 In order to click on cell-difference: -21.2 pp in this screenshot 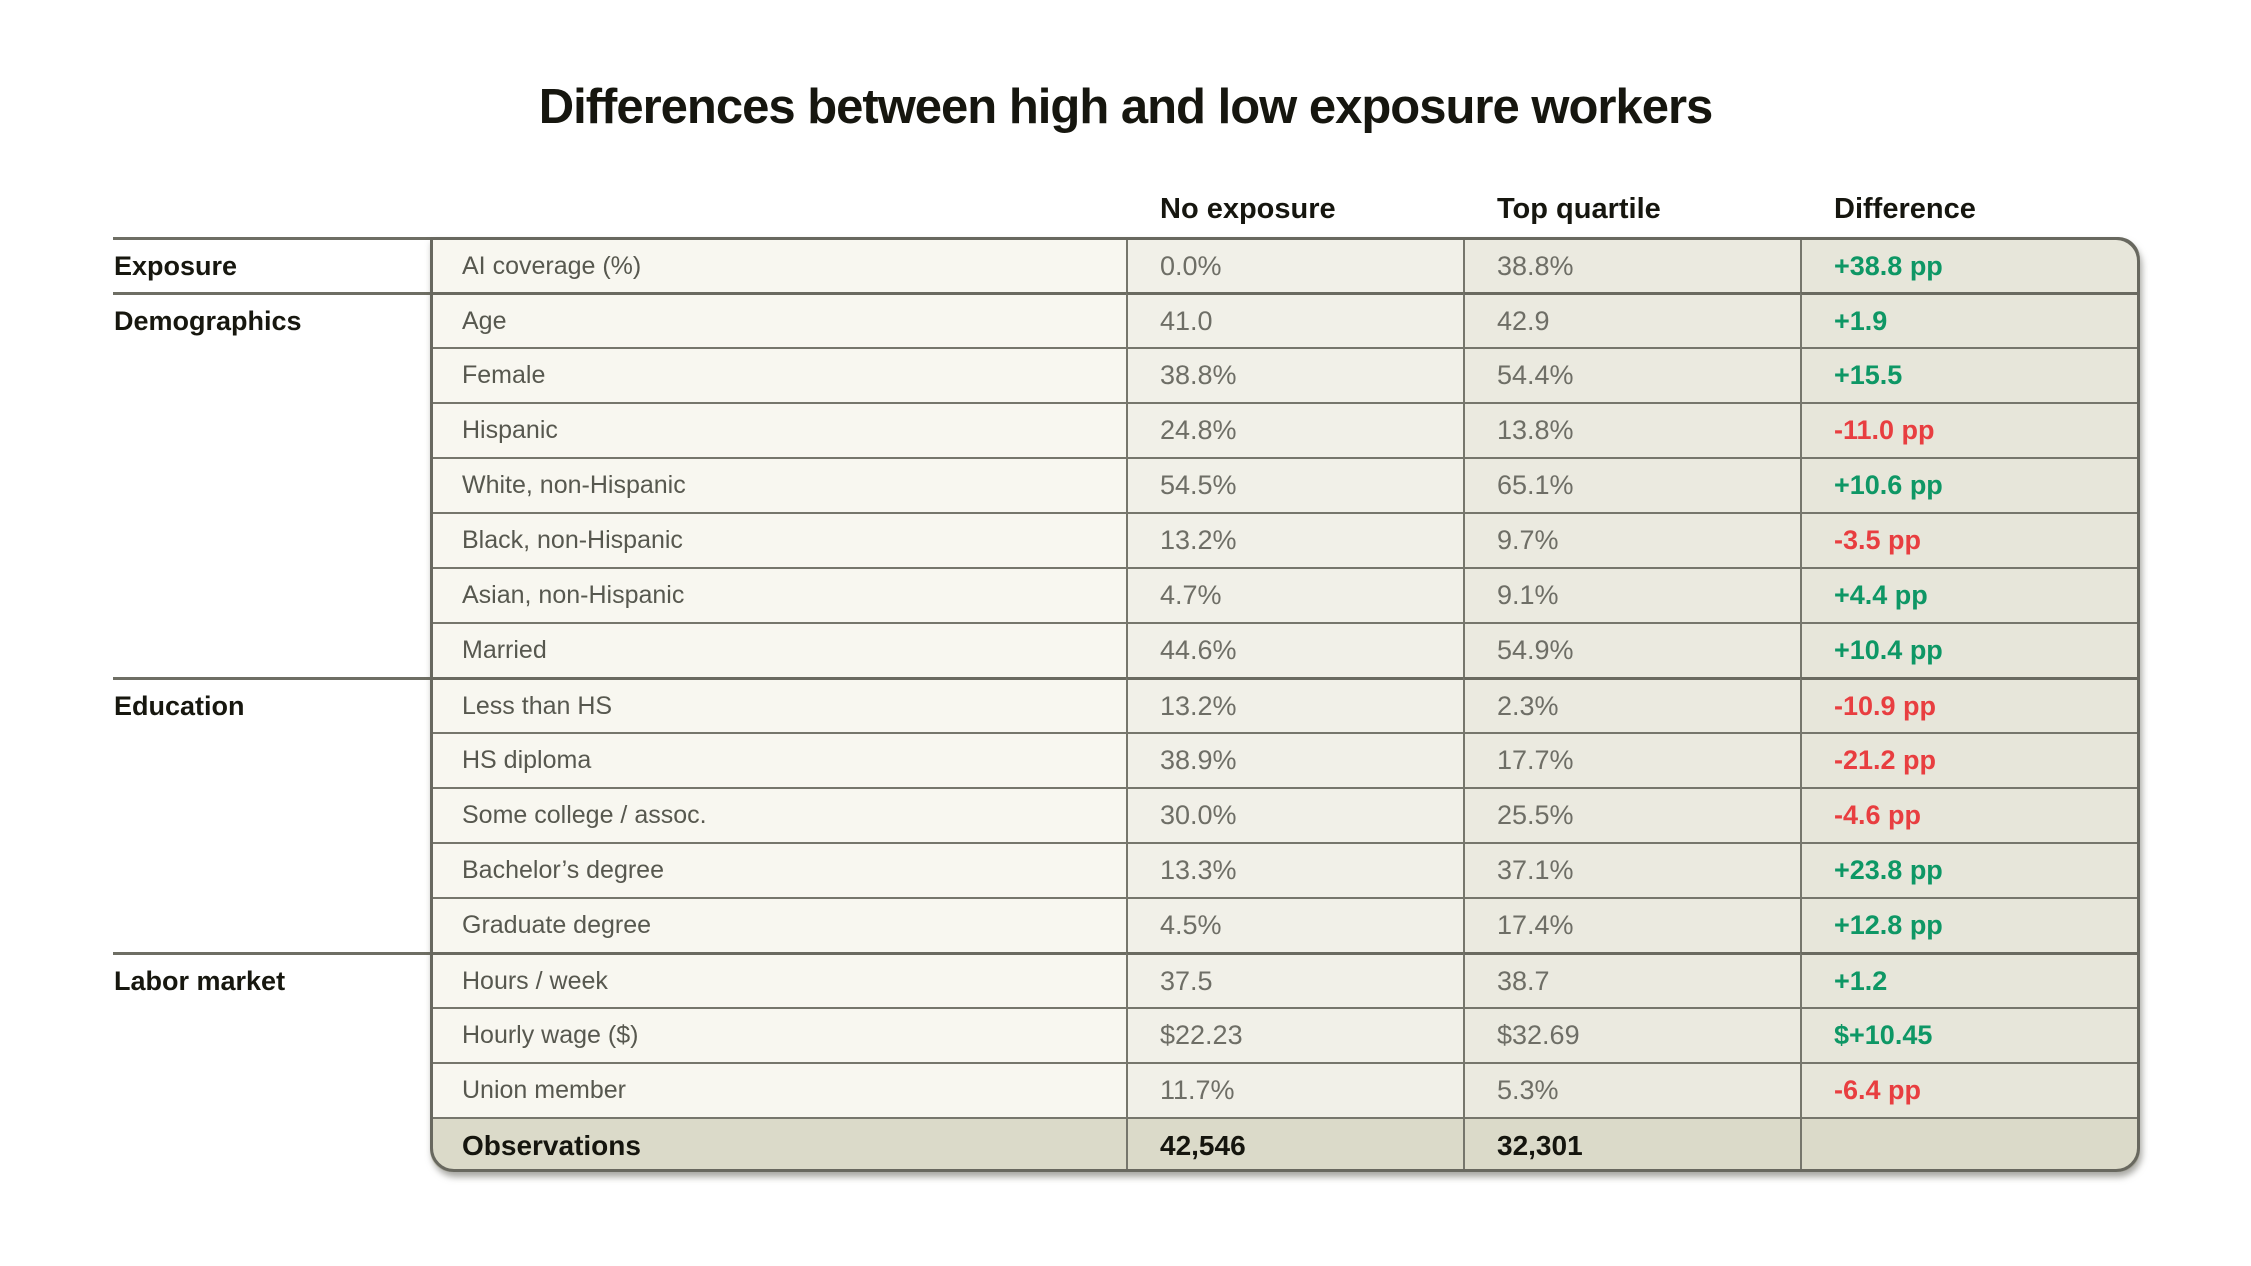, I will do `click(1970, 759)`.